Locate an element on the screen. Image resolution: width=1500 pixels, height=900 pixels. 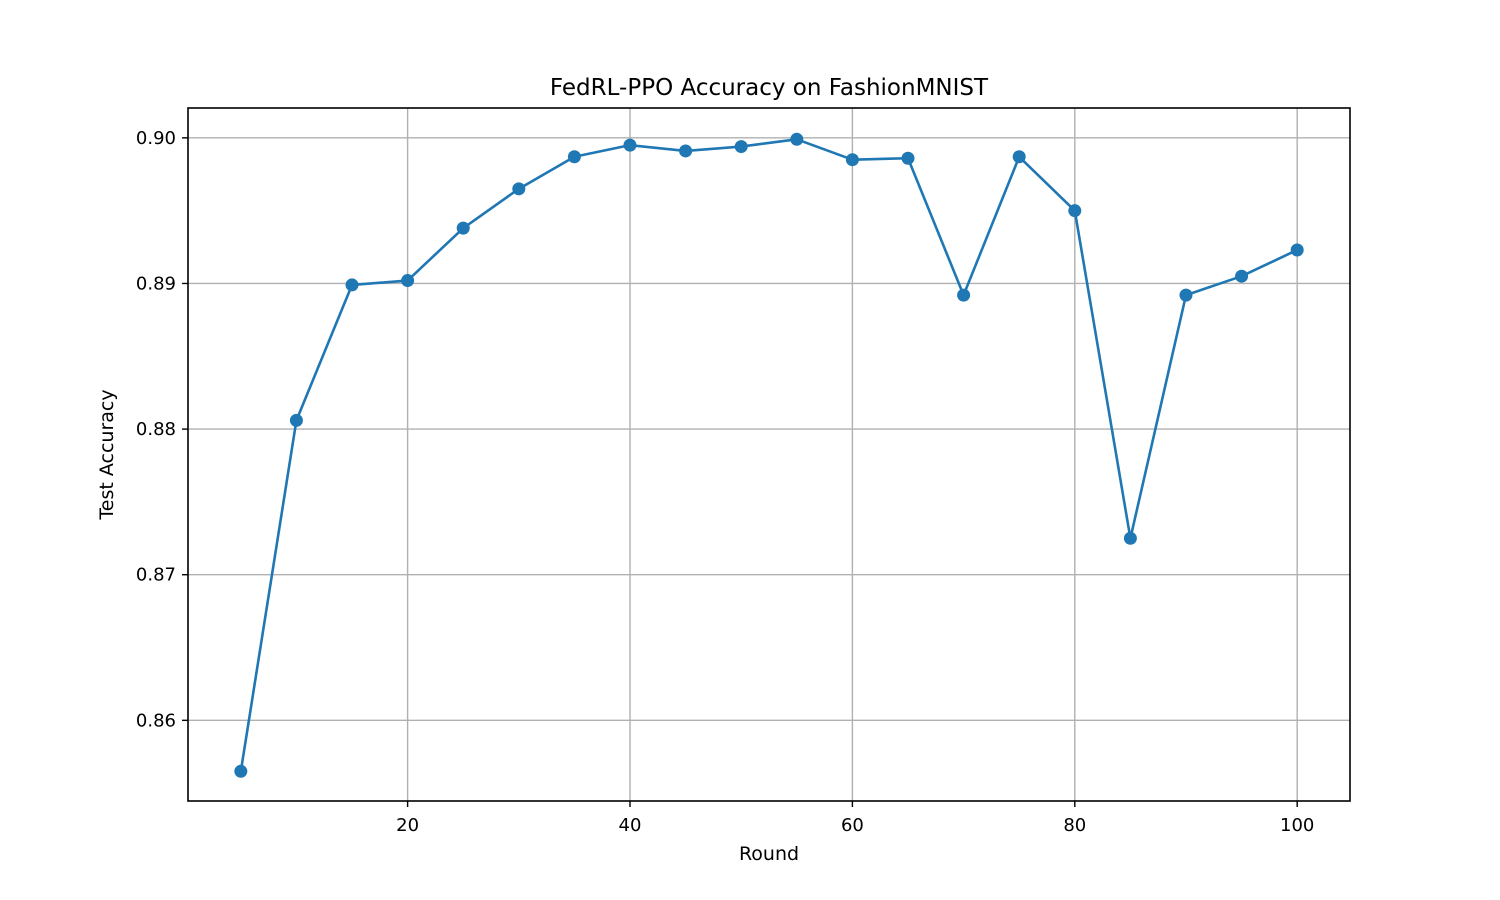
x-tick-label: 100 is located at coordinates (1297, 825).